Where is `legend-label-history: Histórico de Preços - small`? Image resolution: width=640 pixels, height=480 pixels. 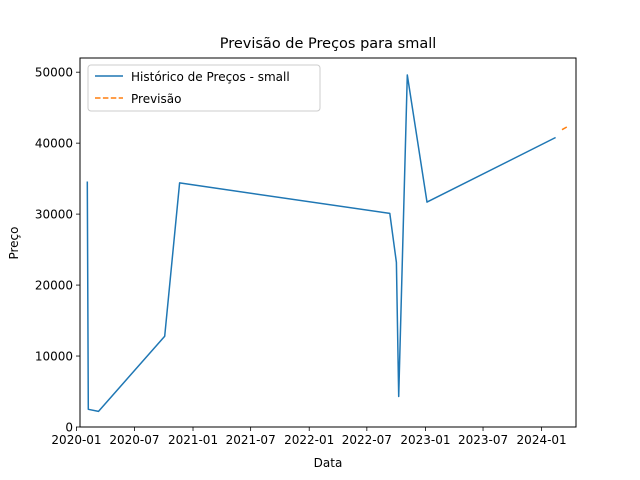 legend-label-history: Histórico de Preços - small is located at coordinates (210, 77).